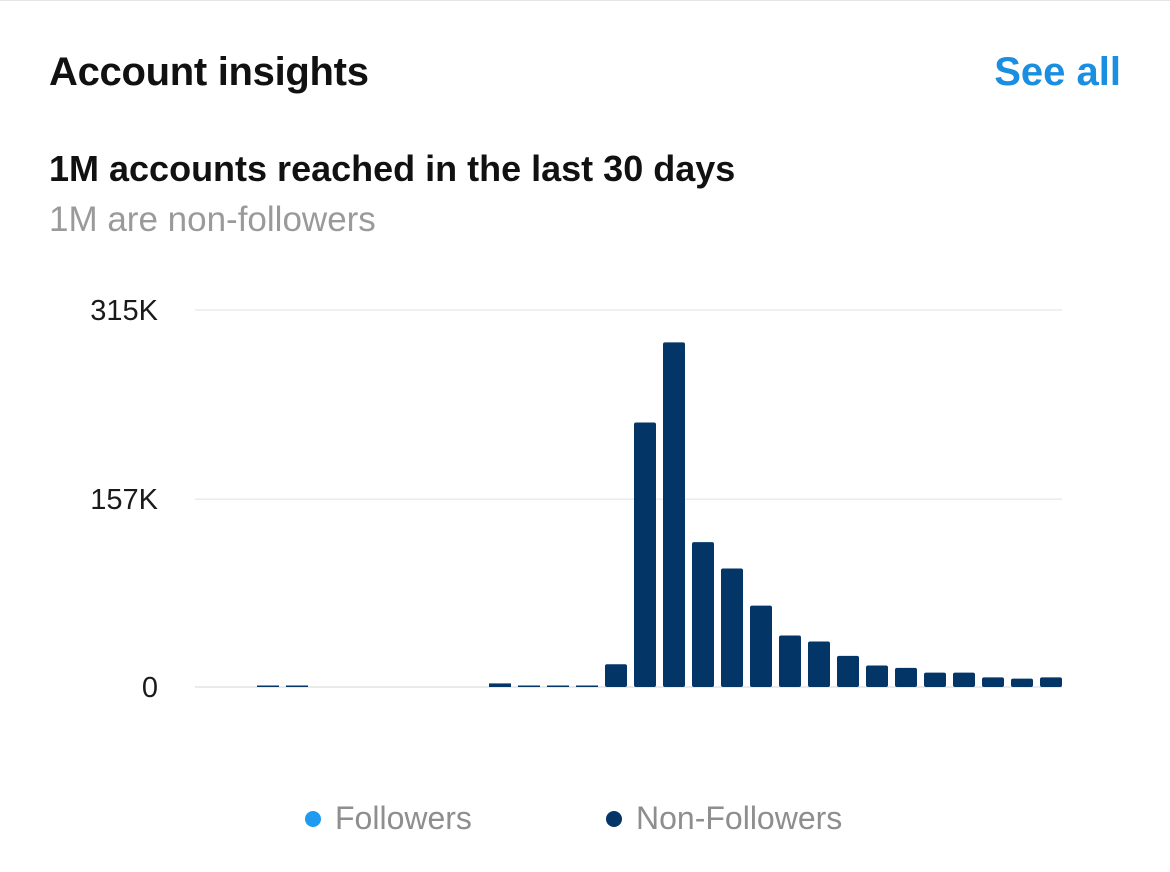 This screenshot has width=1170, height=872. What do you see at coordinates (124, 500) in the screenshot?
I see `y-tick-label: 157K` at bounding box center [124, 500].